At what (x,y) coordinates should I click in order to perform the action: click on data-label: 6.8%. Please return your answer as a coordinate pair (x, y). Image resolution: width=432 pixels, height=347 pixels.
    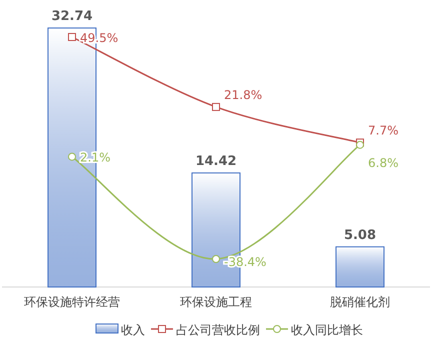
    Looking at the image, I should click on (383, 163).